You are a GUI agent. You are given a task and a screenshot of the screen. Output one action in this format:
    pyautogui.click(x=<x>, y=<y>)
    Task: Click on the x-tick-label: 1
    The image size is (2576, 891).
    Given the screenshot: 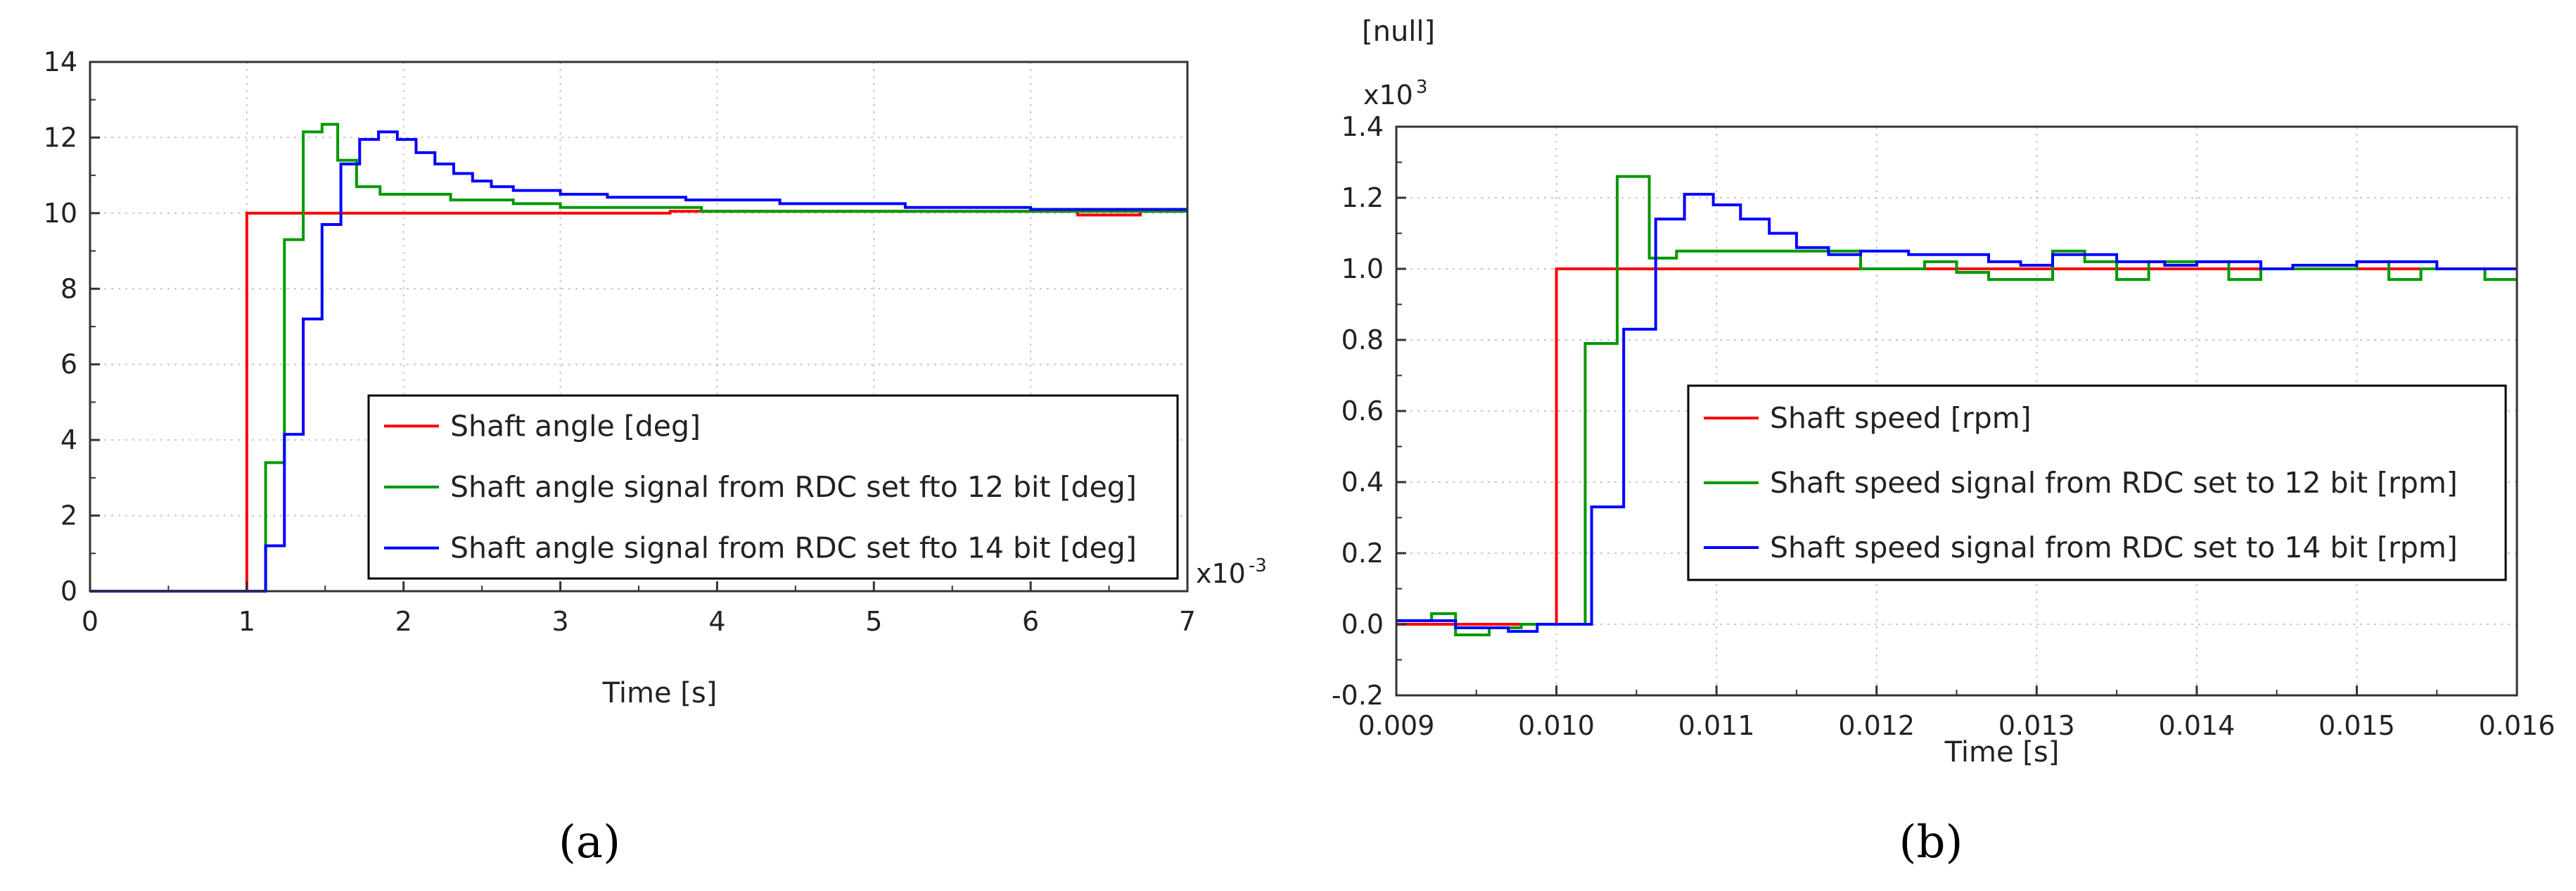 What is the action you would take?
    pyautogui.click(x=246, y=621)
    